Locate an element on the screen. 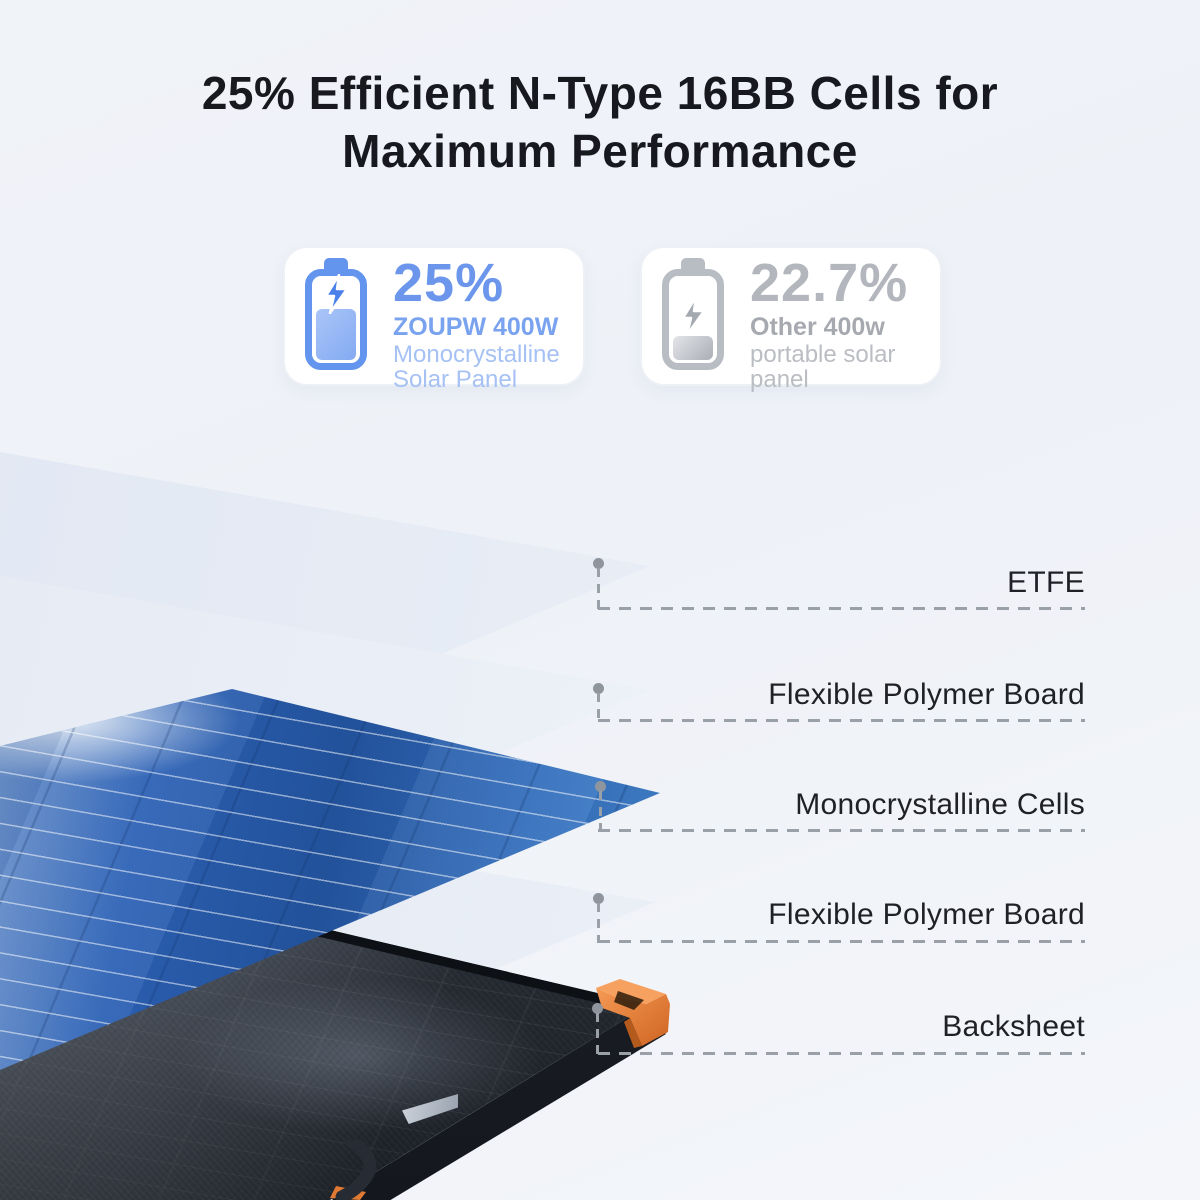 The image size is (1200, 1200). efficiency-percent: 22.7% is located at coordinates (829, 283).